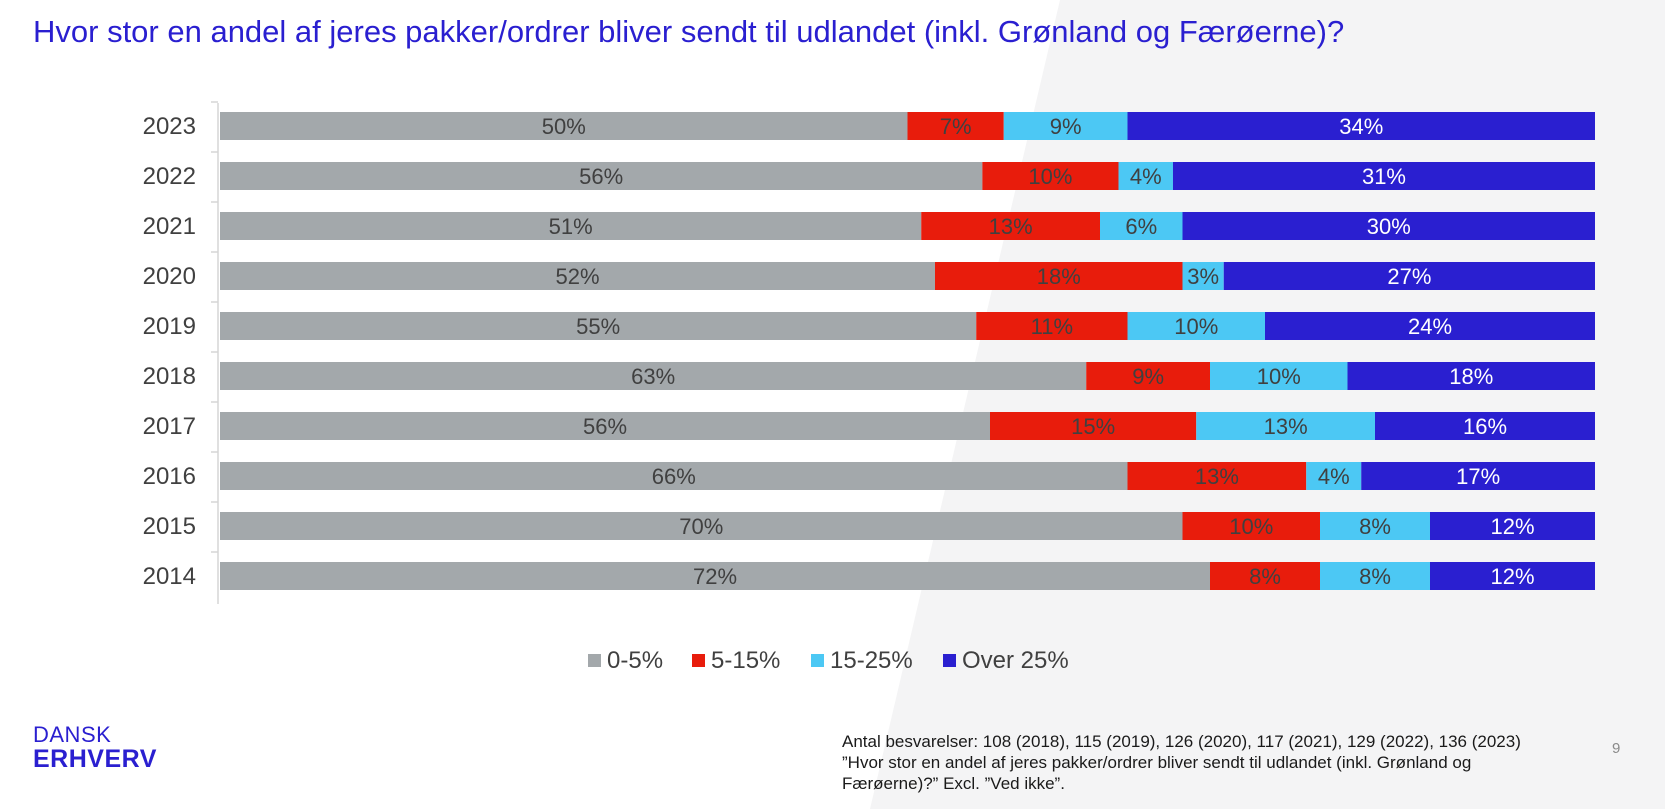 This screenshot has width=1665, height=809. Describe the element at coordinates (1015, 660) in the screenshot. I see `legend-label-3: Over 25%` at that location.